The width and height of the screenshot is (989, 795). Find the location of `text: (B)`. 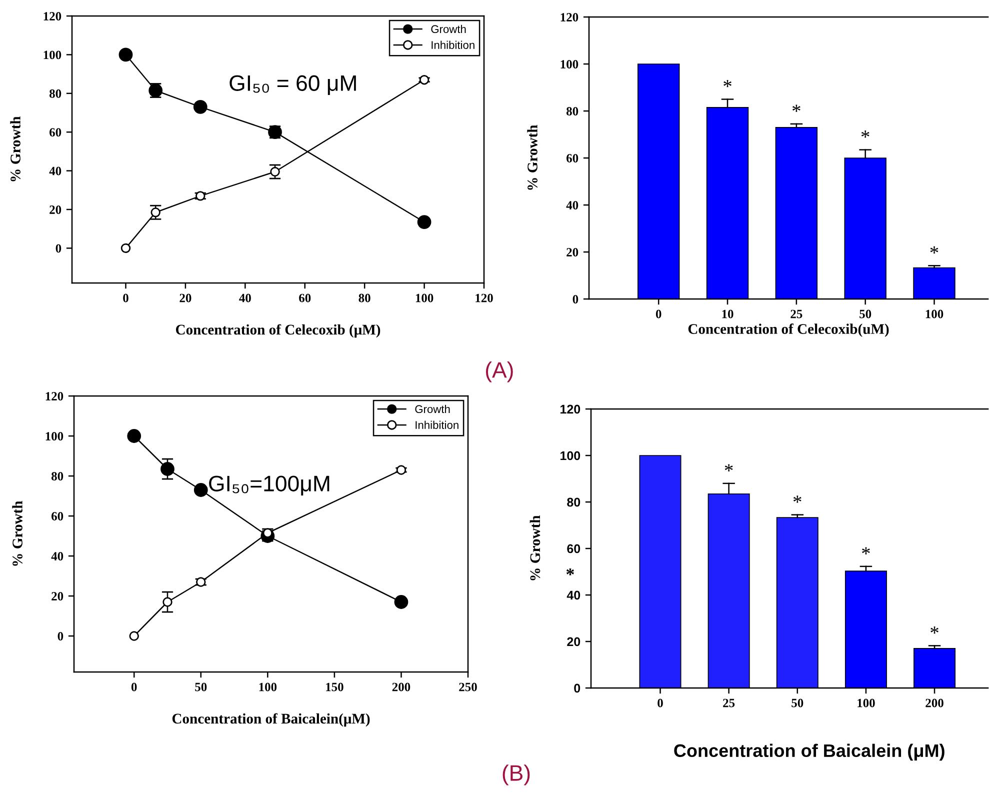

text: (B) is located at coordinates (516, 775).